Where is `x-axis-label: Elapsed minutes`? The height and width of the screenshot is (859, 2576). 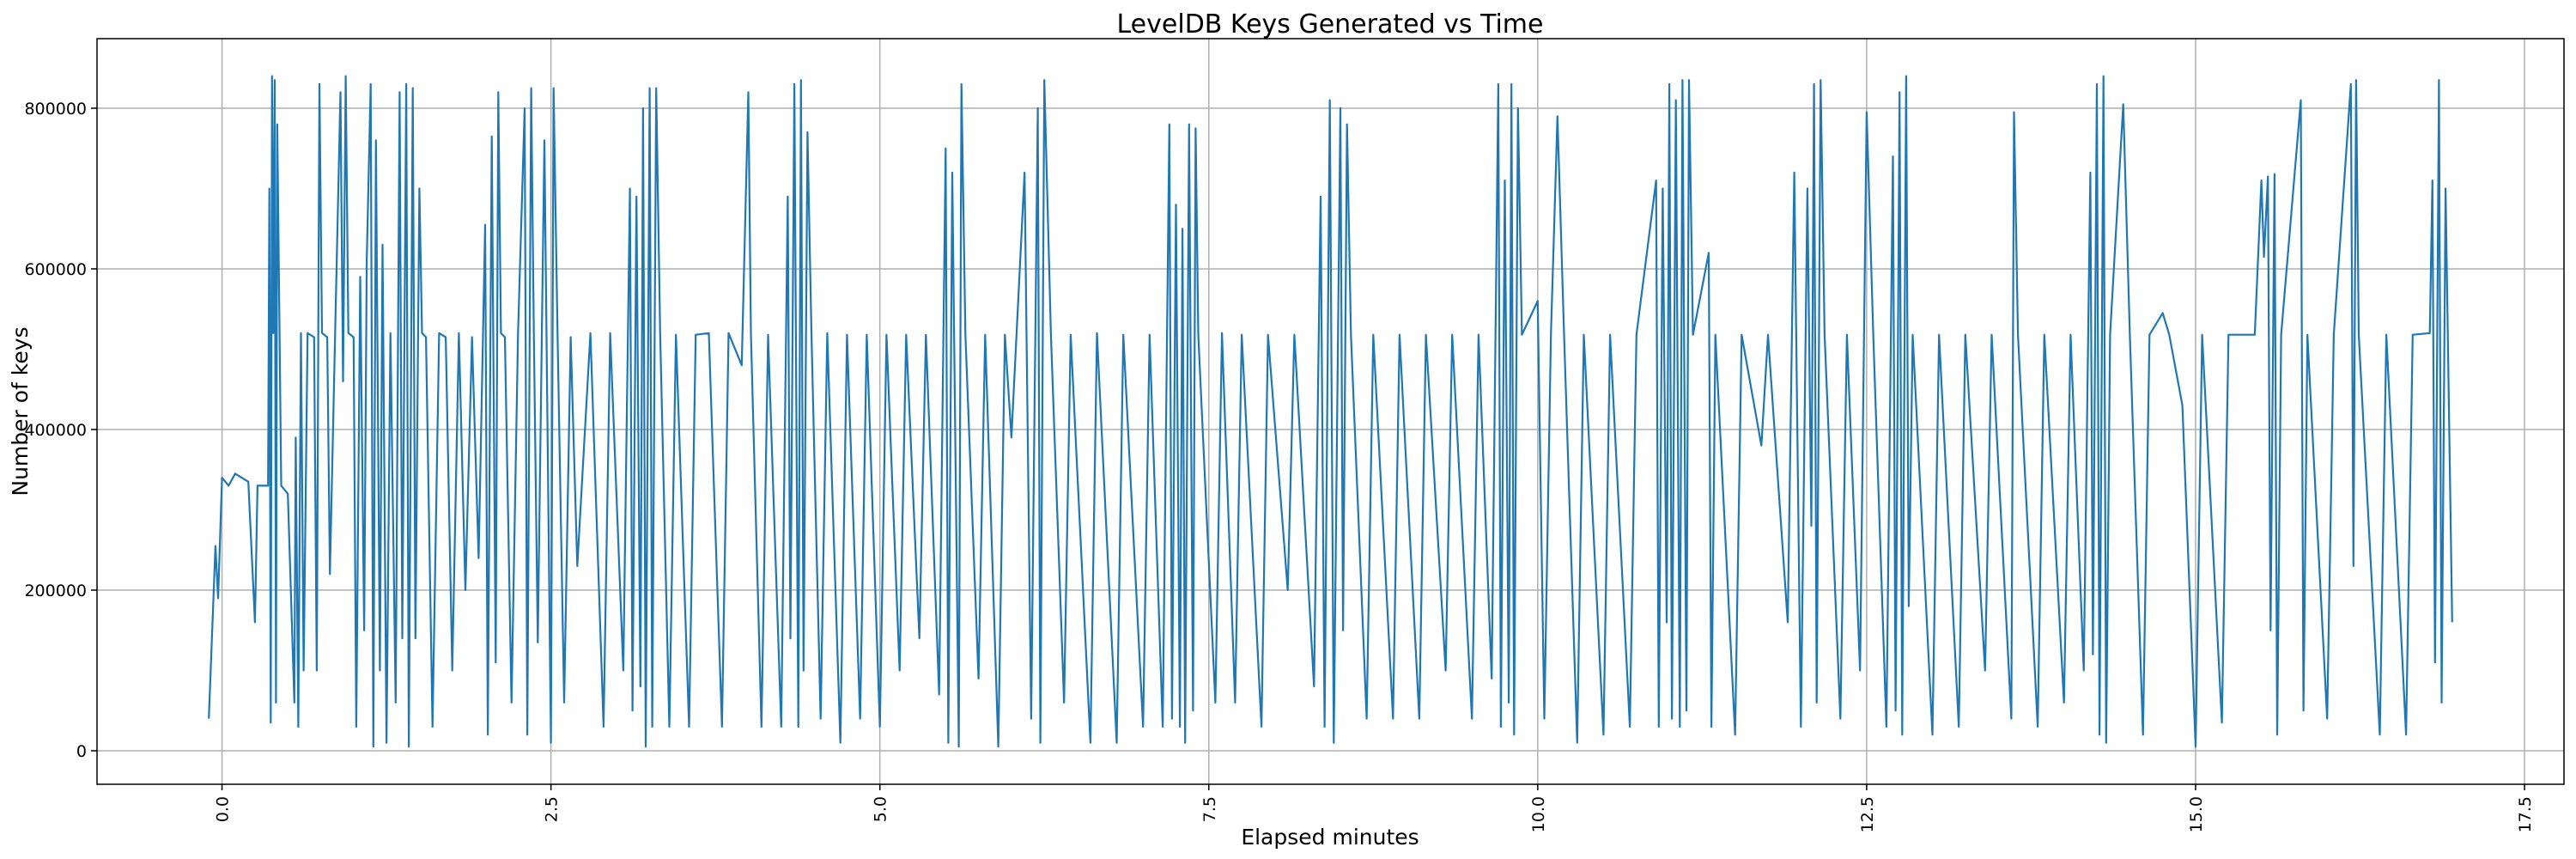
x-axis-label: Elapsed minutes is located at coordinates (1330, 837).